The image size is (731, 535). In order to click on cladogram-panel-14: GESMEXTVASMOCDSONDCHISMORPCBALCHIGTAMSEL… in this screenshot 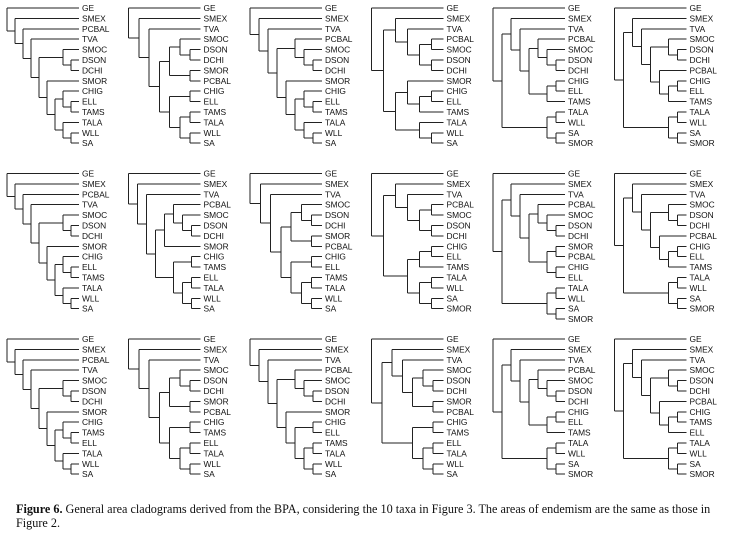, I will do `click(179, 406)`.